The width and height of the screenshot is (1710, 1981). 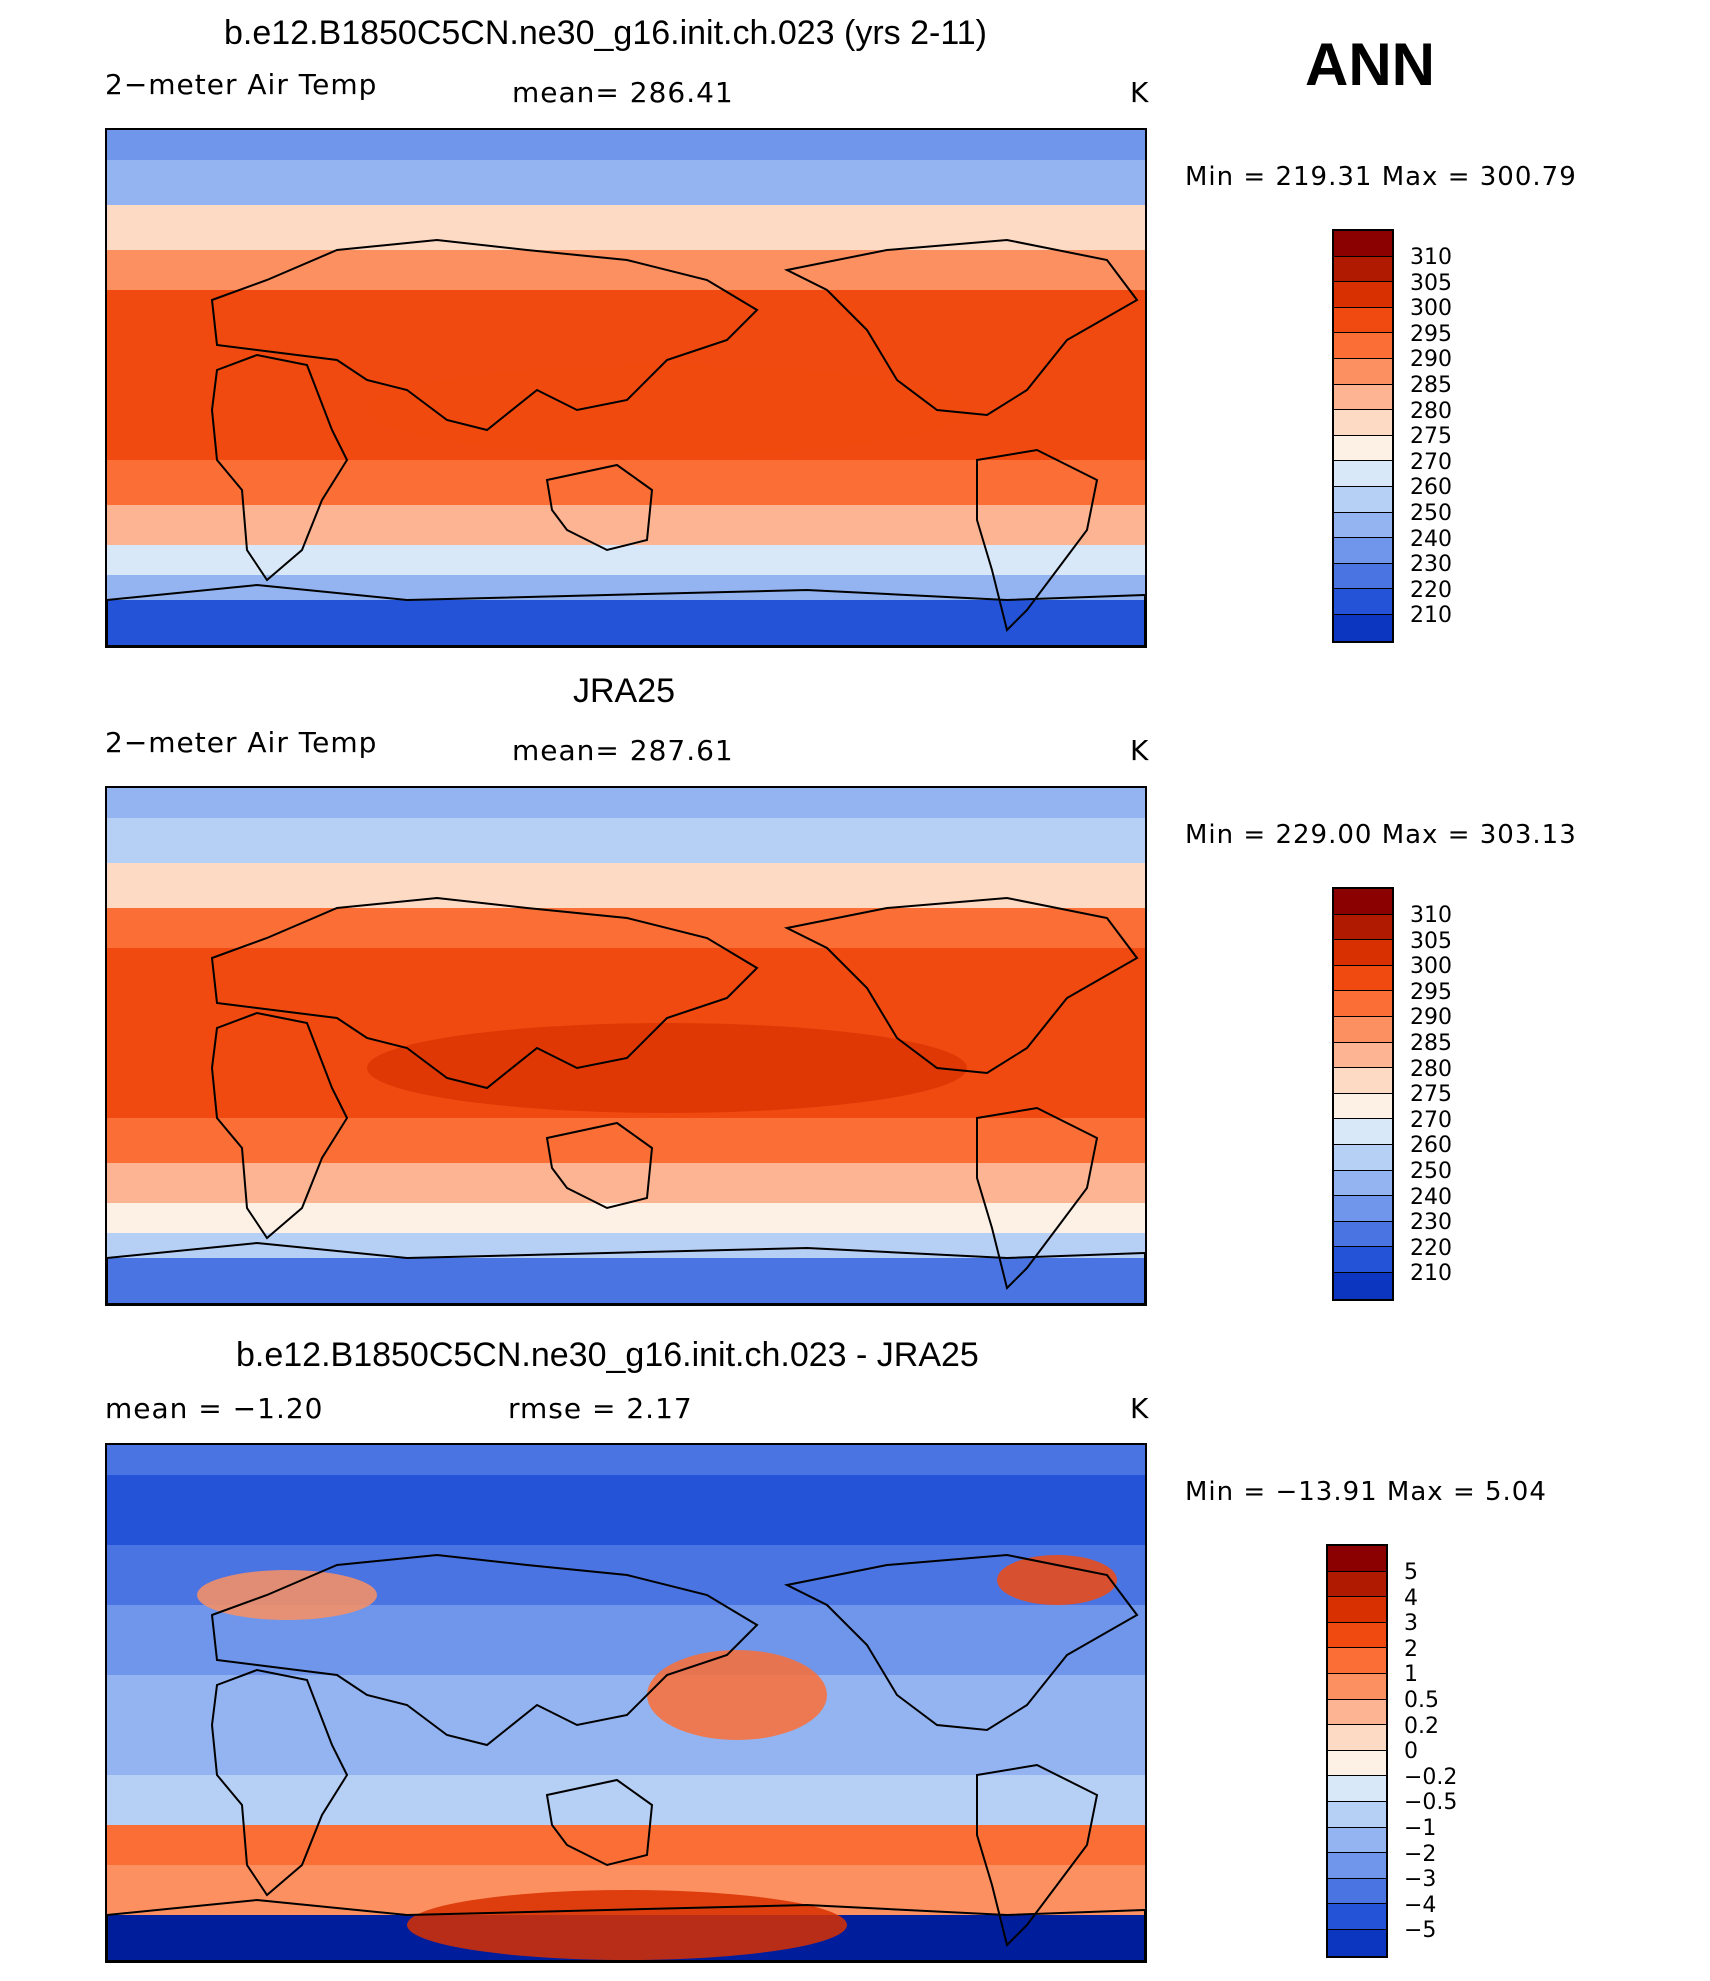 What do you see at coordinates (1411, 1598) in the screenshot?
I see `colorbar-tick-label: 4` at bounding box center [1411, 1598].